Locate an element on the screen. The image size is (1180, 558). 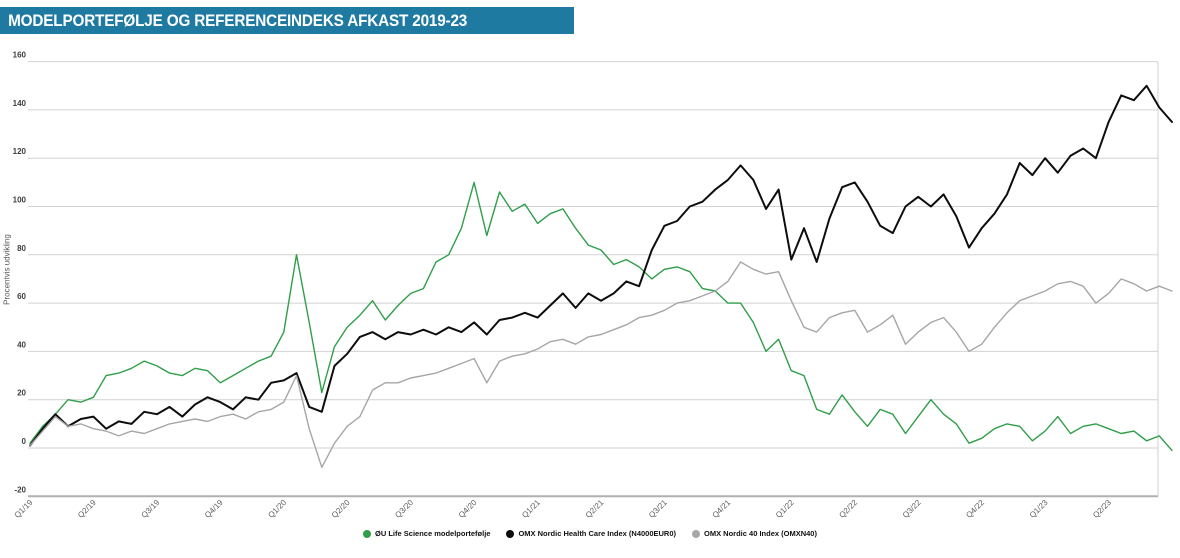
svg-text: Q2/20 is located at coordinates (341, 509).